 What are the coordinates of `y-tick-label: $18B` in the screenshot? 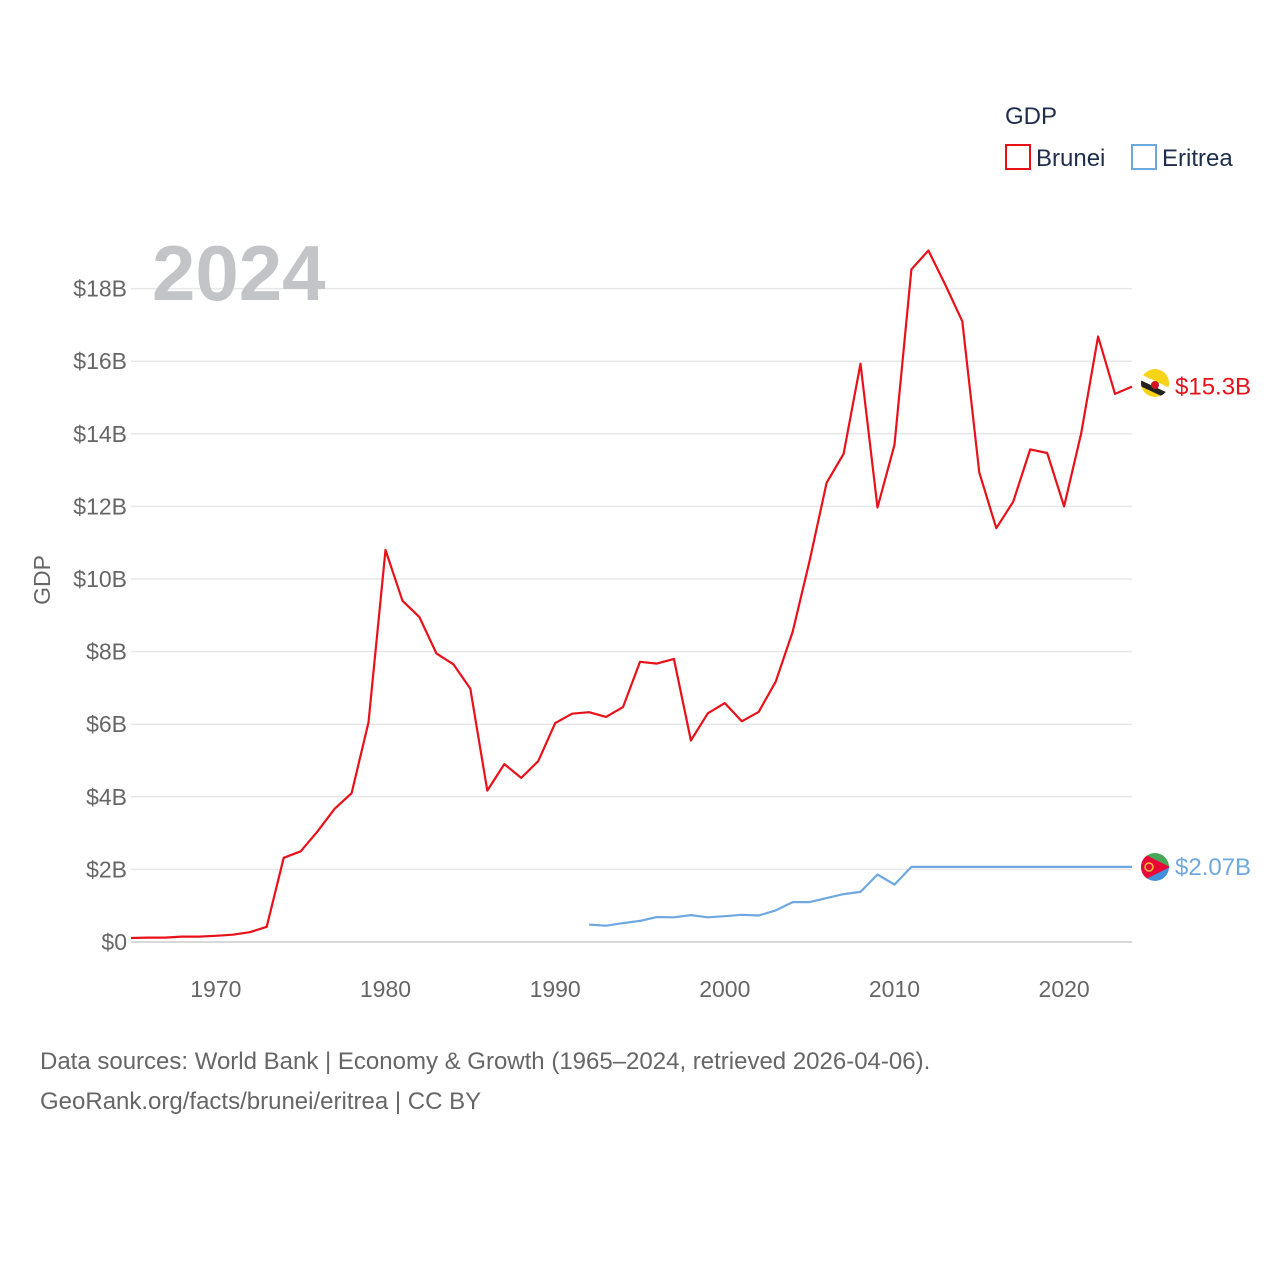 It's located at (100, 289).